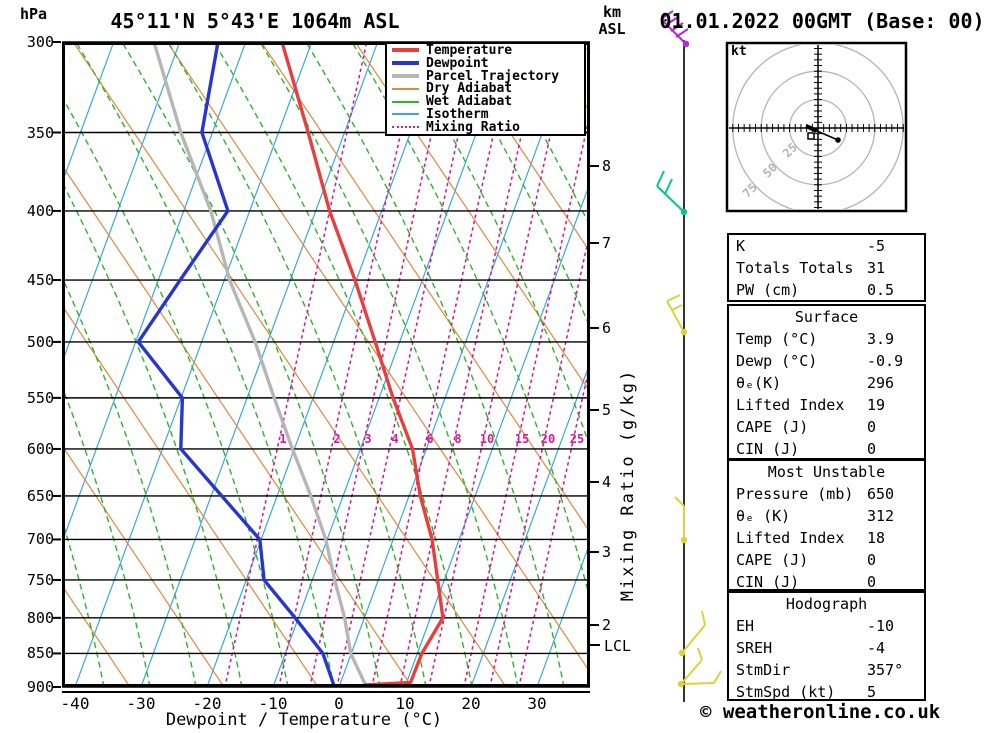  I want to click on table-row: StmSpd (kt) 5, so click(826, 692).